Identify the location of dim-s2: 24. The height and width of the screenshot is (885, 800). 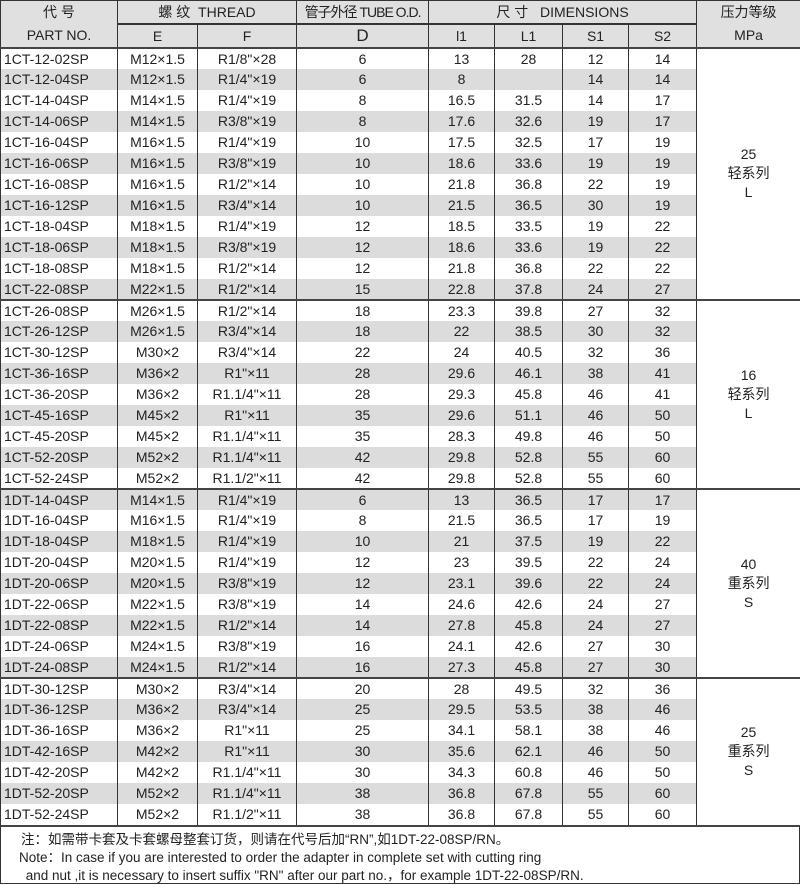
(663, 583).